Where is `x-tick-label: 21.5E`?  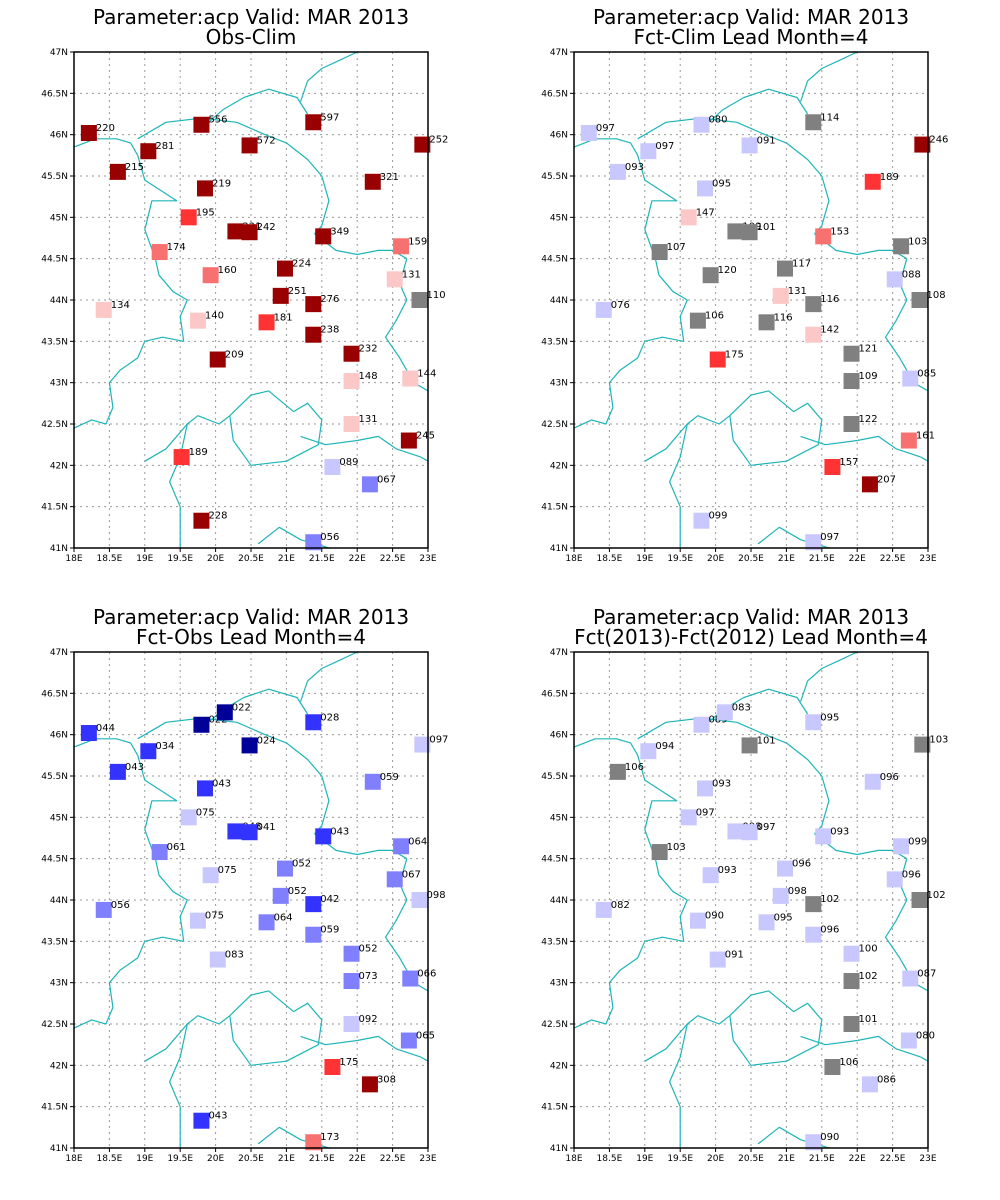
x-tick-label: 21.5E is located at coordinates (822, 559).